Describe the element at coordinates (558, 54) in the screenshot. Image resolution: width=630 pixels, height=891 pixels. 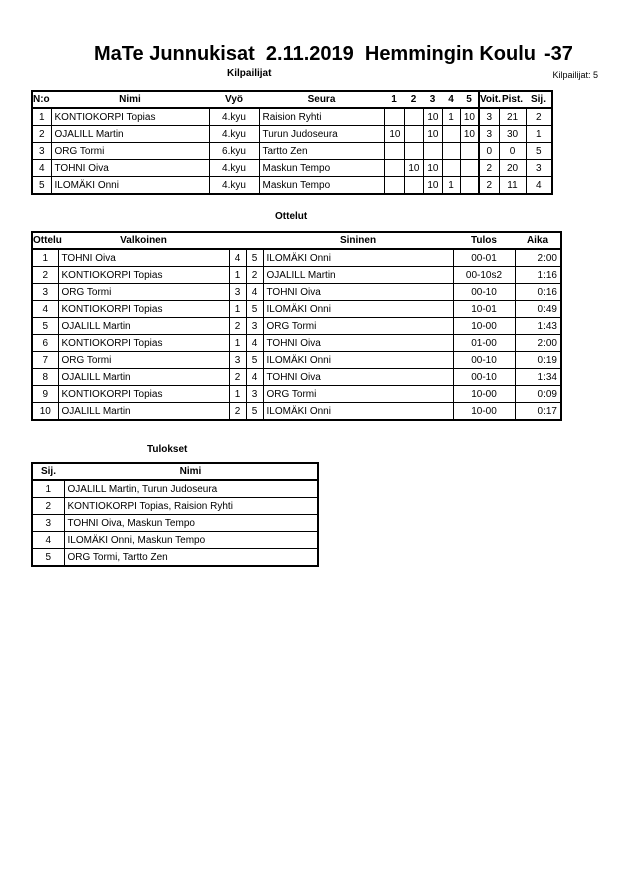
I see `weight-category: -37` at that location.